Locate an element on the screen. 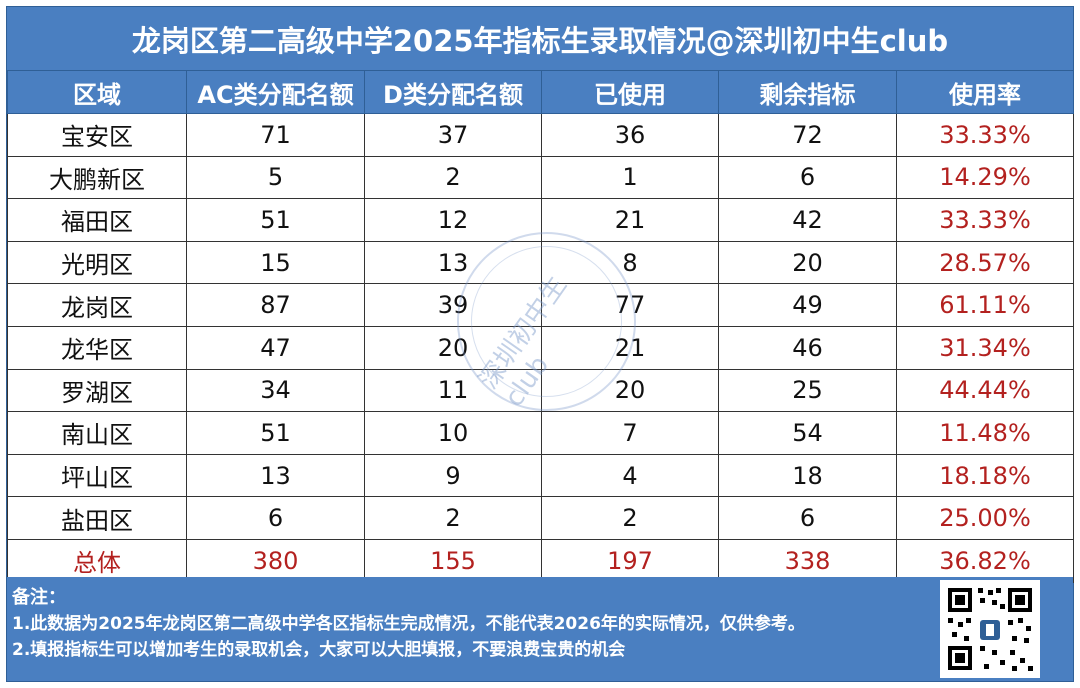 This screenshot has height=688, width=1080. qr-code-icon is located at coordinates (990, 629).